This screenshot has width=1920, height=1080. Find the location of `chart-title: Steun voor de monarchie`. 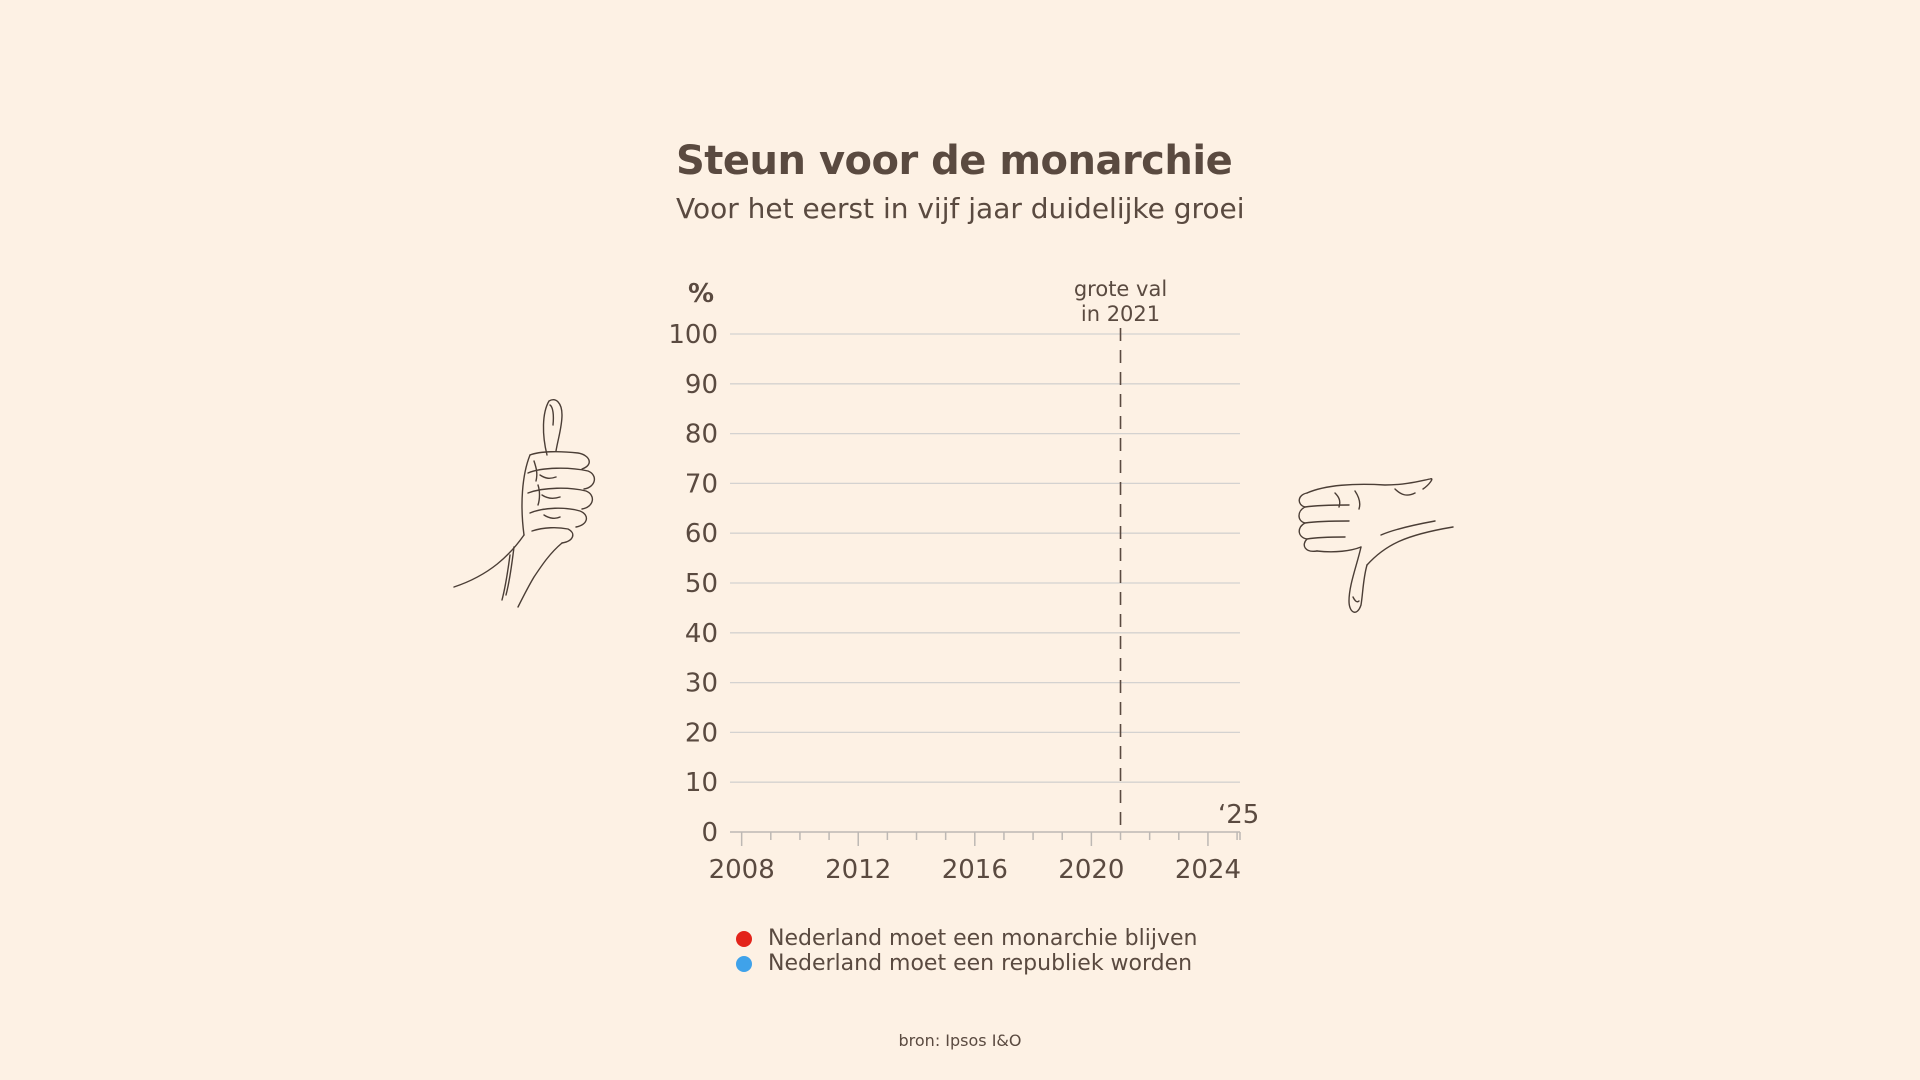

chart-title: Steun voor de monarchie is located at coordinates (954, 161).